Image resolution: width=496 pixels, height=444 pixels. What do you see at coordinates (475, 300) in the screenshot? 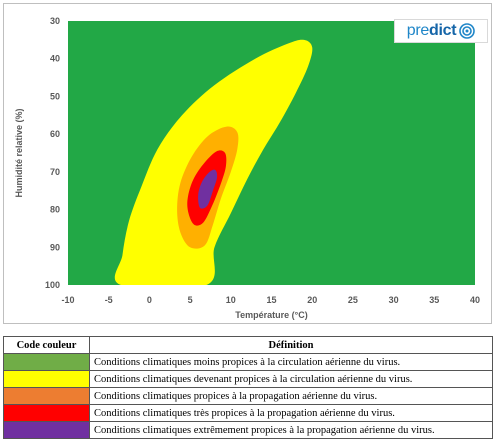
I see `x-tick-label: 40` at bounding box center [475, 300].